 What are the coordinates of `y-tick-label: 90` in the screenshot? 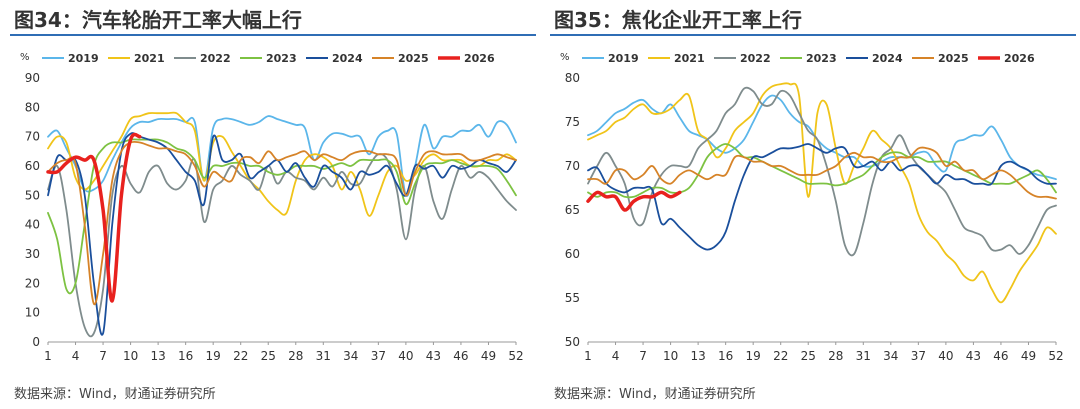 It's located at (32, 78).